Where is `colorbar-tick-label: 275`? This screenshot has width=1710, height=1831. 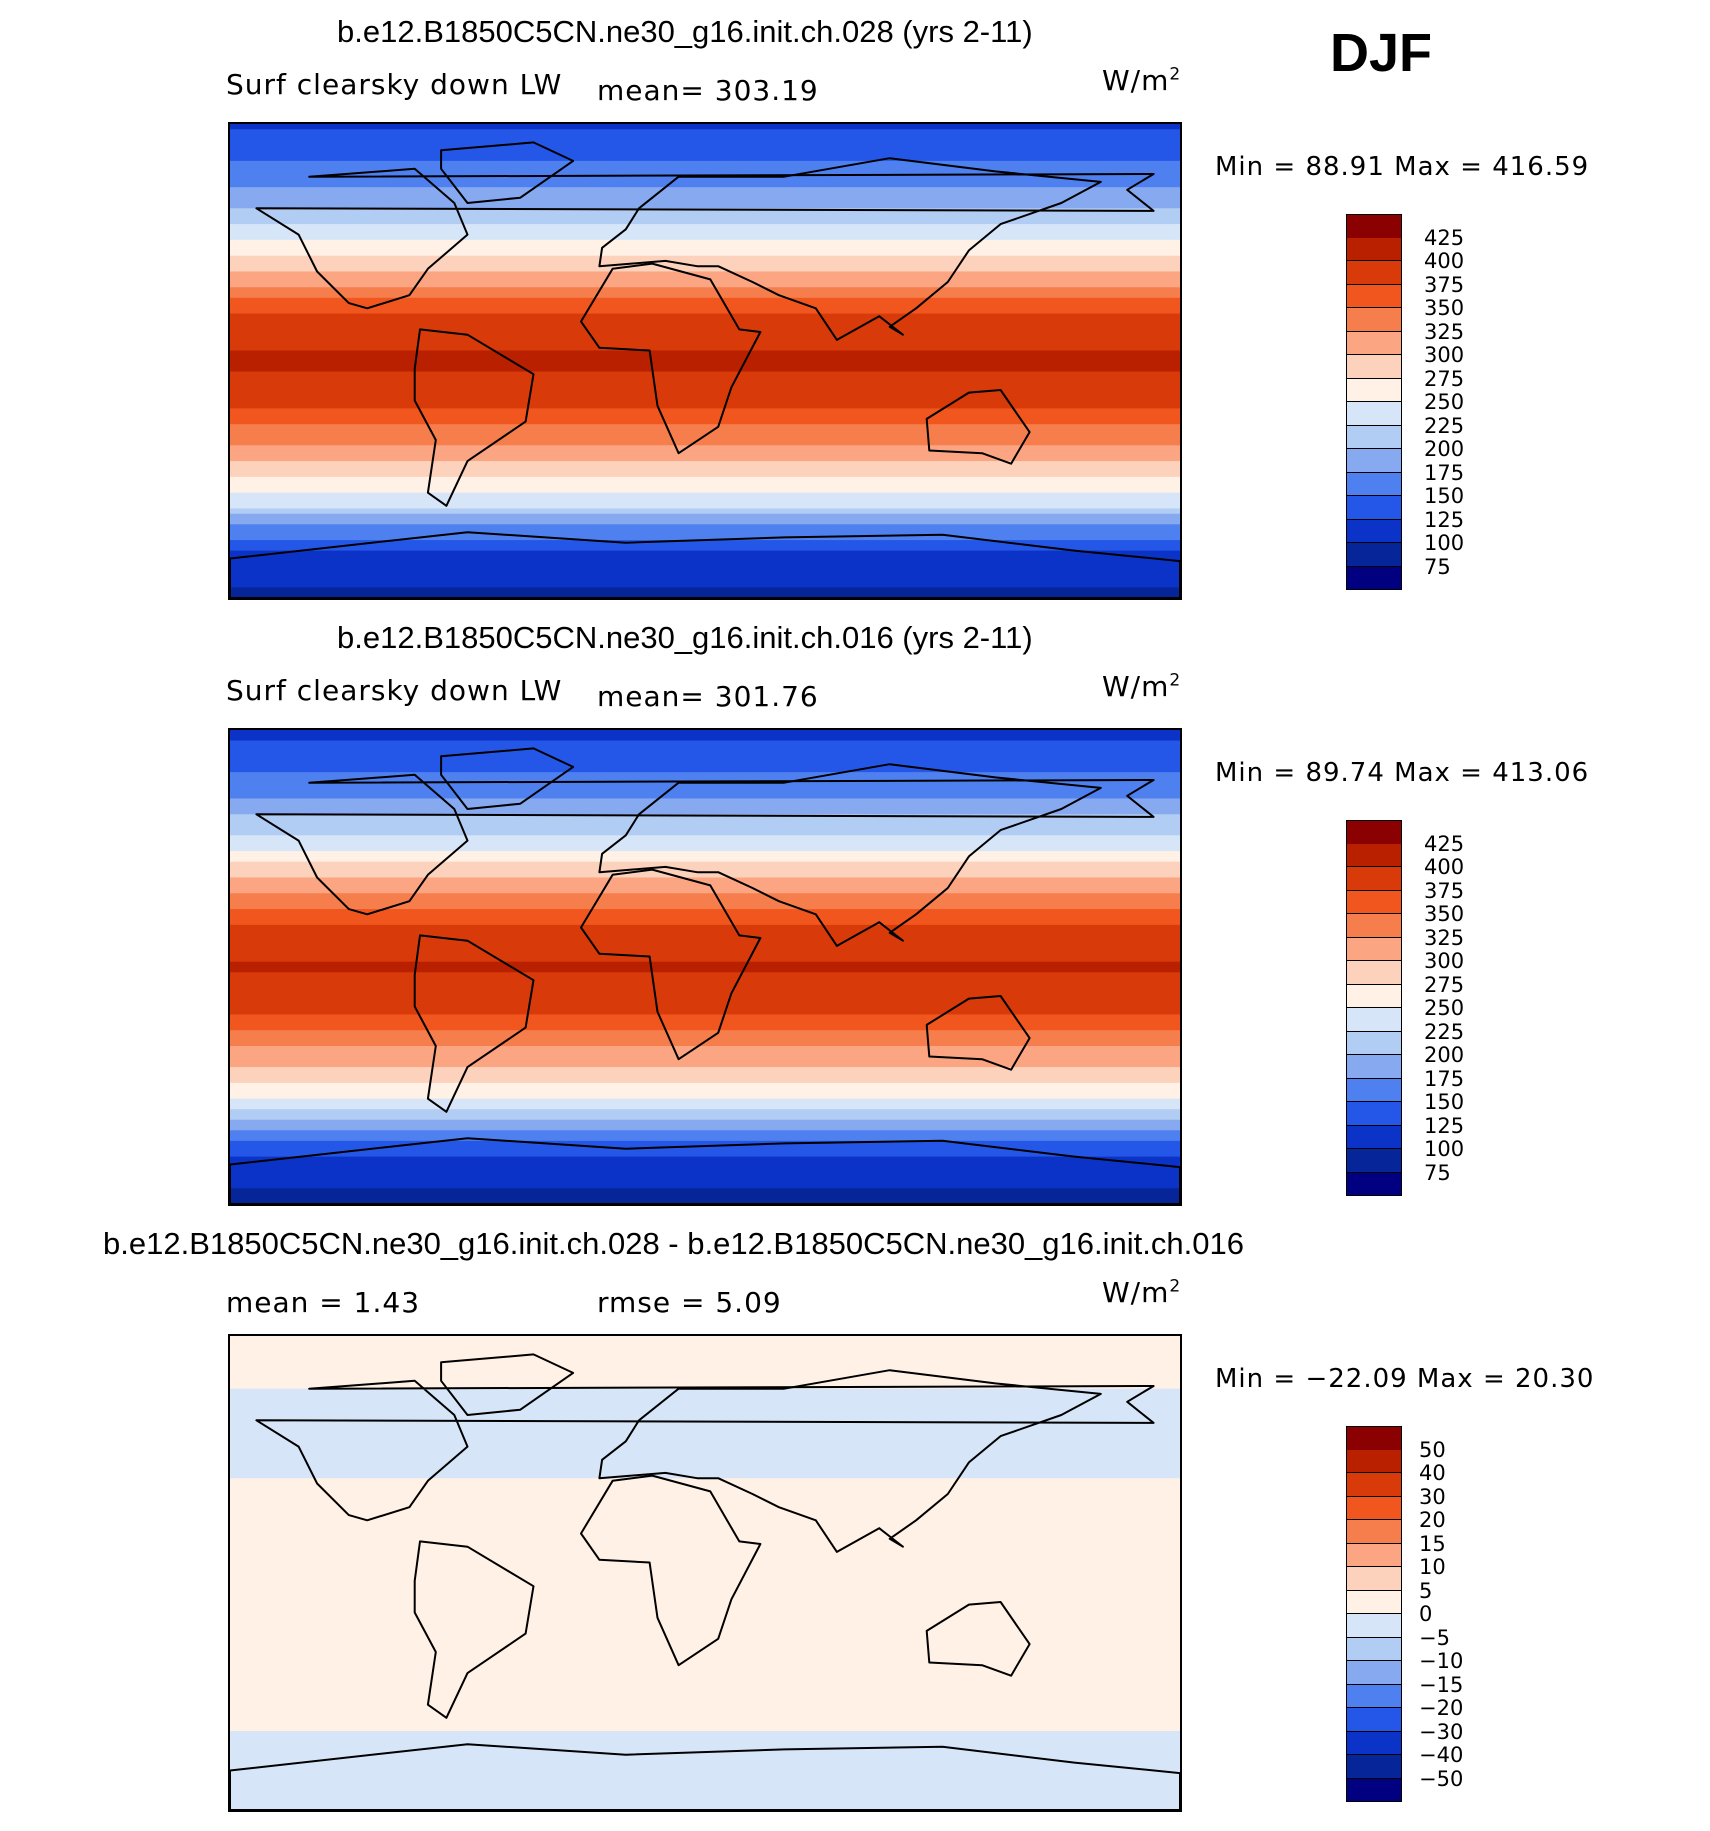
colorbar-tick-label: 275 is located at coordinates (1444, 984).